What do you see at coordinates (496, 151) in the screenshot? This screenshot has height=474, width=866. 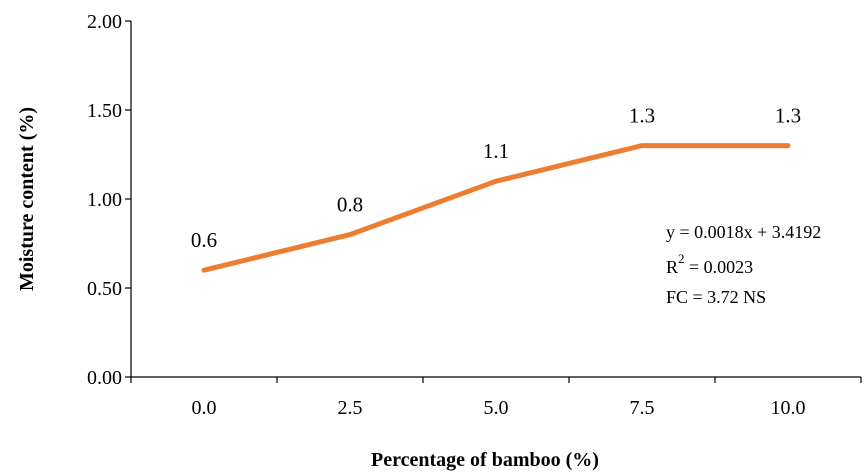 I see `data-label: 1.1` at bounding box center [496, 151].